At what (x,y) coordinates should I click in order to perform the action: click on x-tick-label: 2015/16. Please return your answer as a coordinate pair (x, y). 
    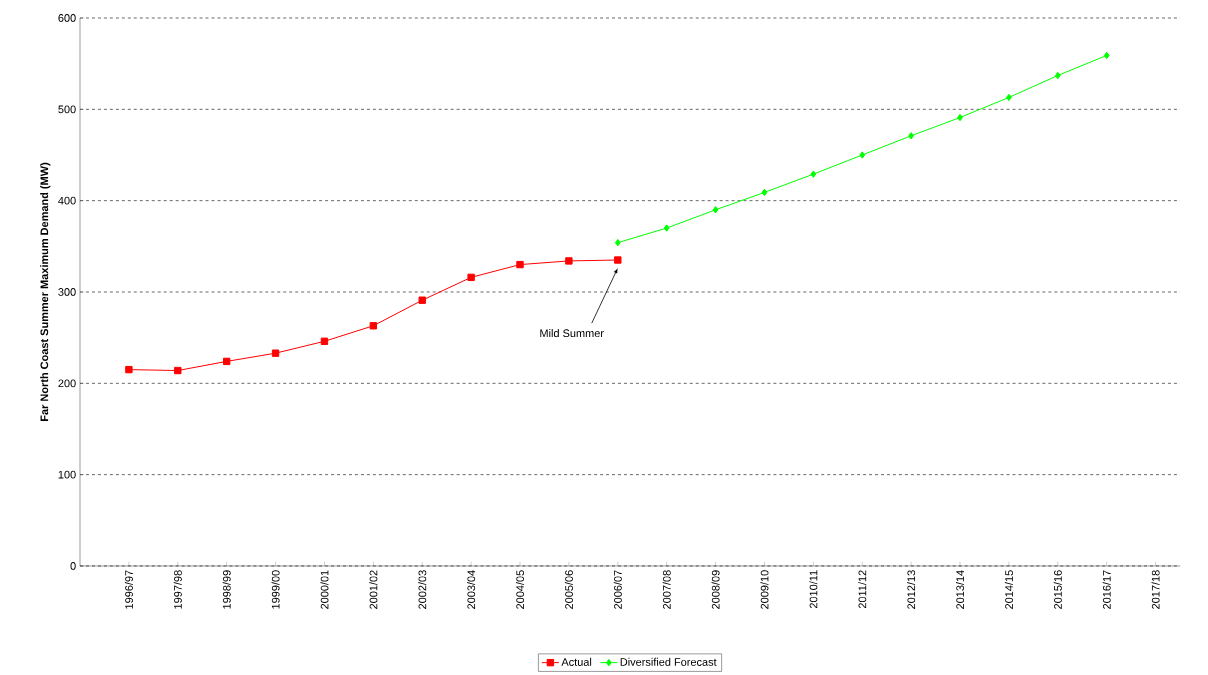
    Looking at the image, I should click on (1057, 589).